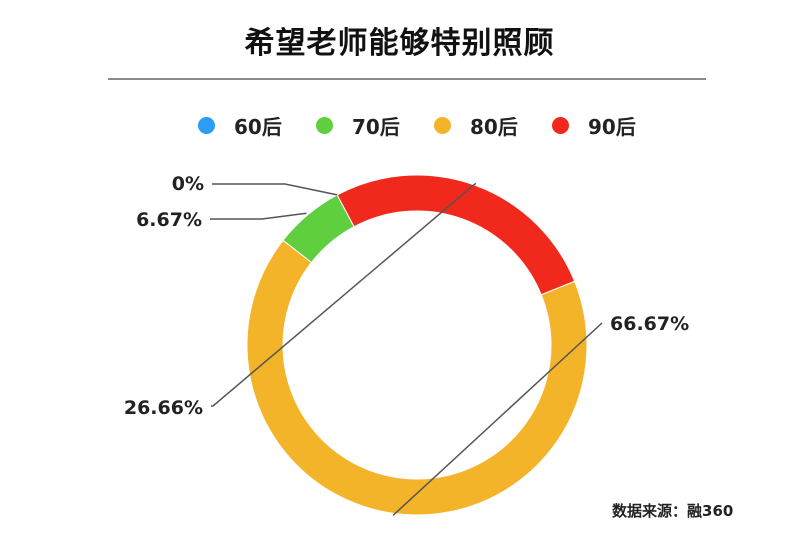  What do you see at coordinates (407, 79) in the screenshot?
I see `title-divider` at bounding box center [407, 79].